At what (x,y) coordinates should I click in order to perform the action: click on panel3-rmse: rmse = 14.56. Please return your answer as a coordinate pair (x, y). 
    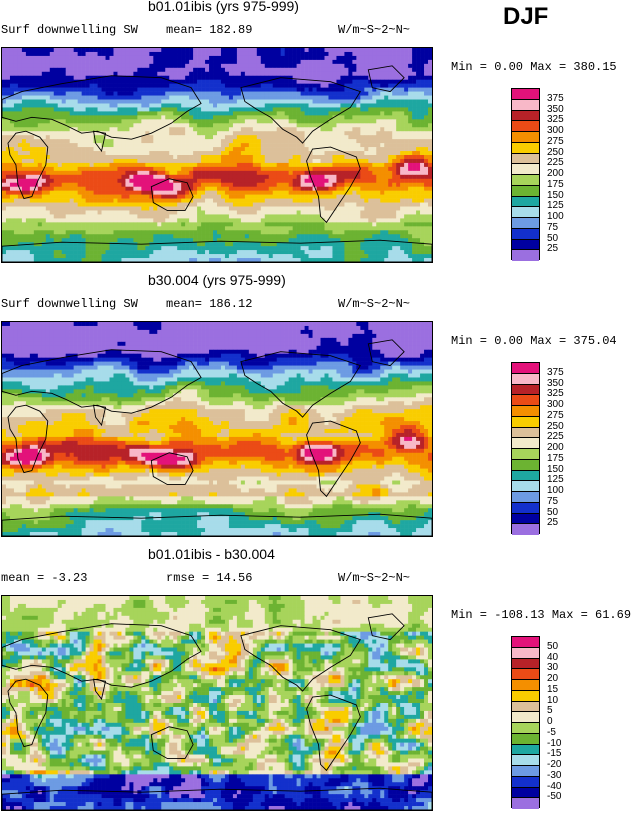
    Looking at the image, I should click on (209, 578).